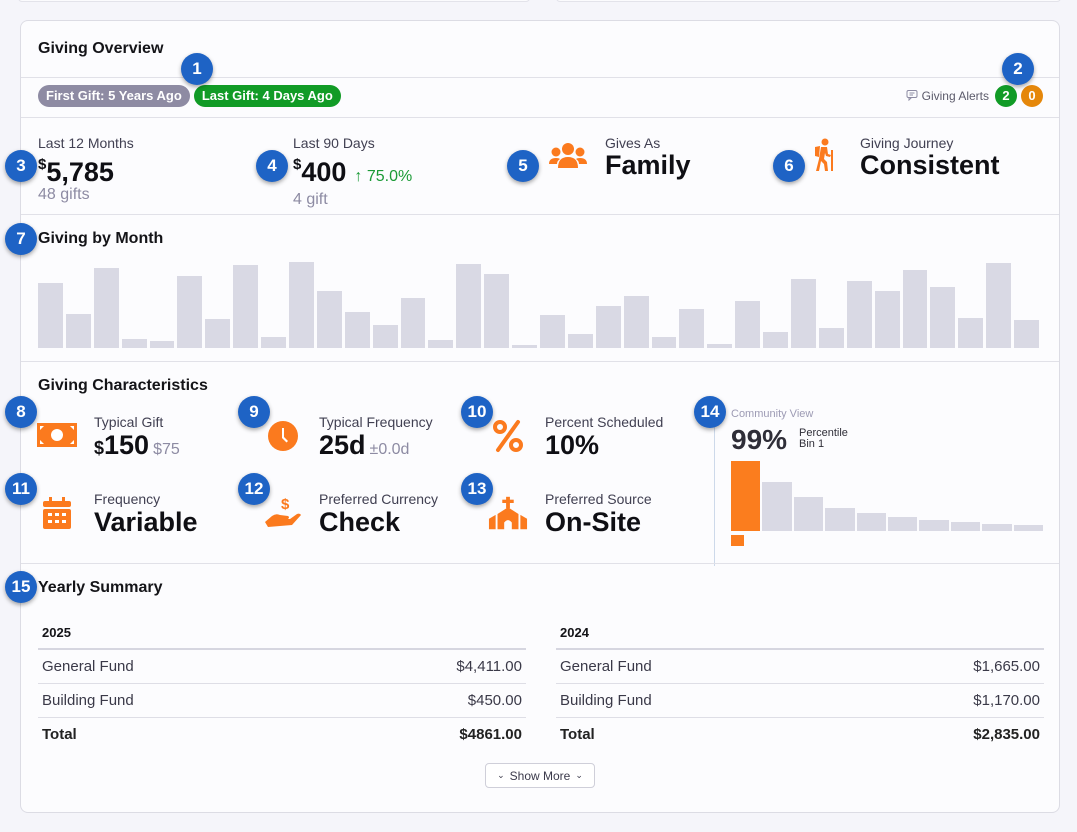  I want to click on stat-value: Family, so click(648, 165).